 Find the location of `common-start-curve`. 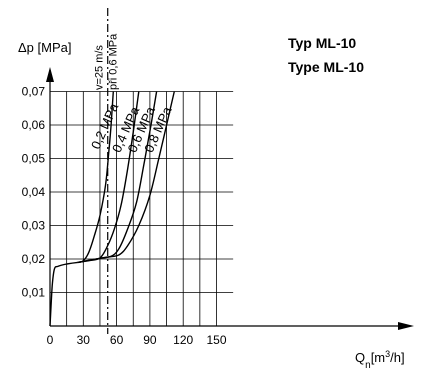

common-start-curve is located at coordinates (63, 294).